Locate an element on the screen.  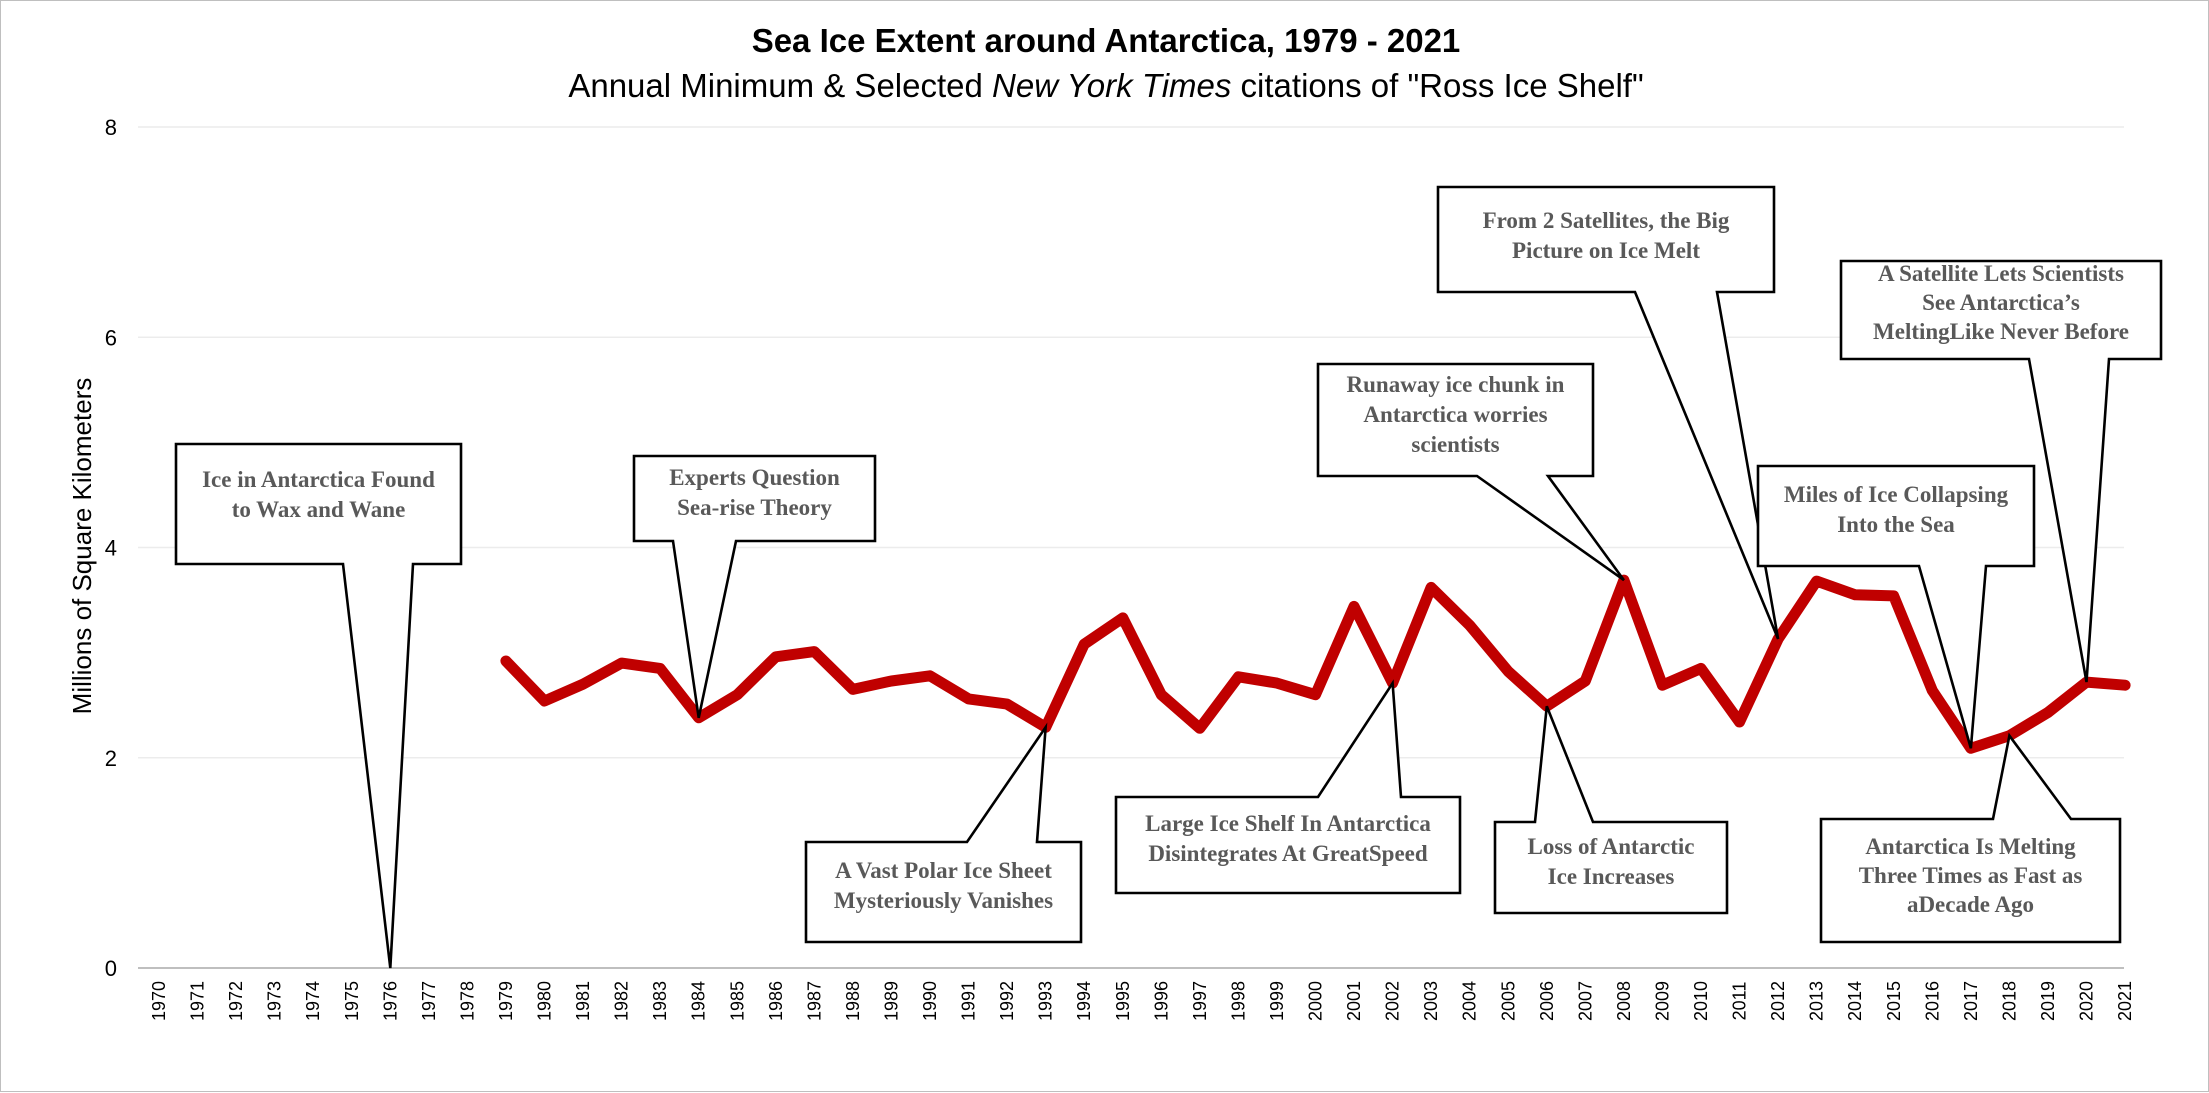
subtitle-part-3: citations of "Ross Ice Shelf" is located at coordinates (1442, 85).